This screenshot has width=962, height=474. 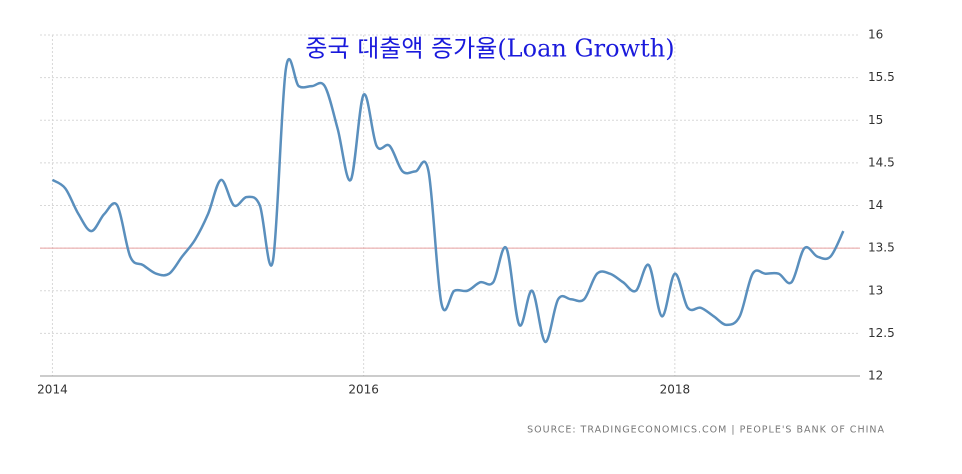 What do you see at coordinates (875, 205) in the screenshot?
I see `y-tick-label: 14` at bounding box center [875, 205].